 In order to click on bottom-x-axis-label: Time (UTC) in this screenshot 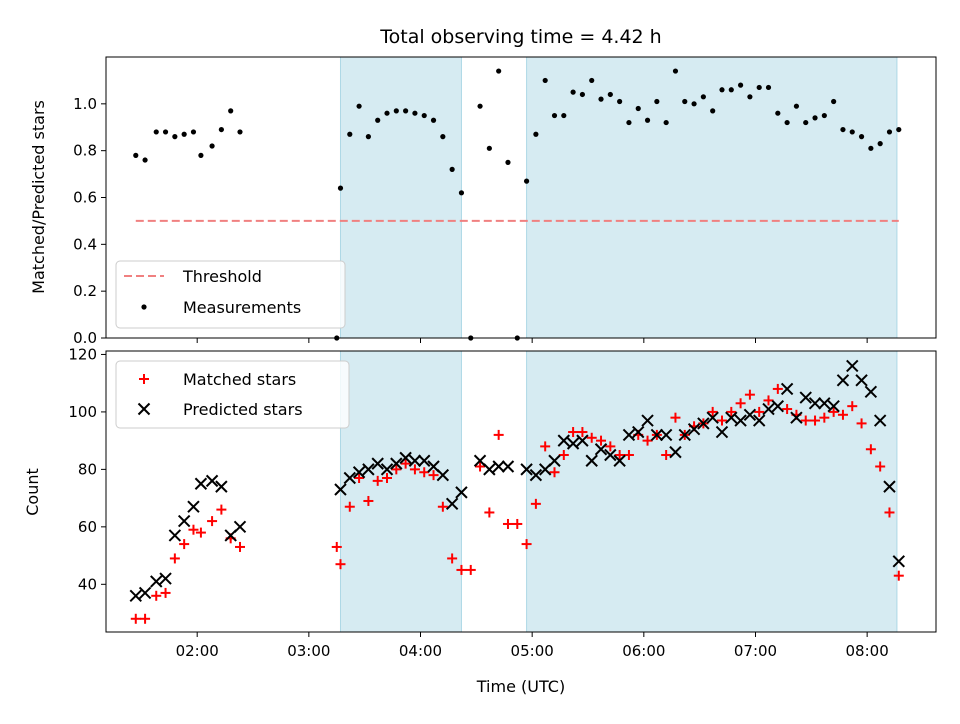, I will do `click(520, 686)`.